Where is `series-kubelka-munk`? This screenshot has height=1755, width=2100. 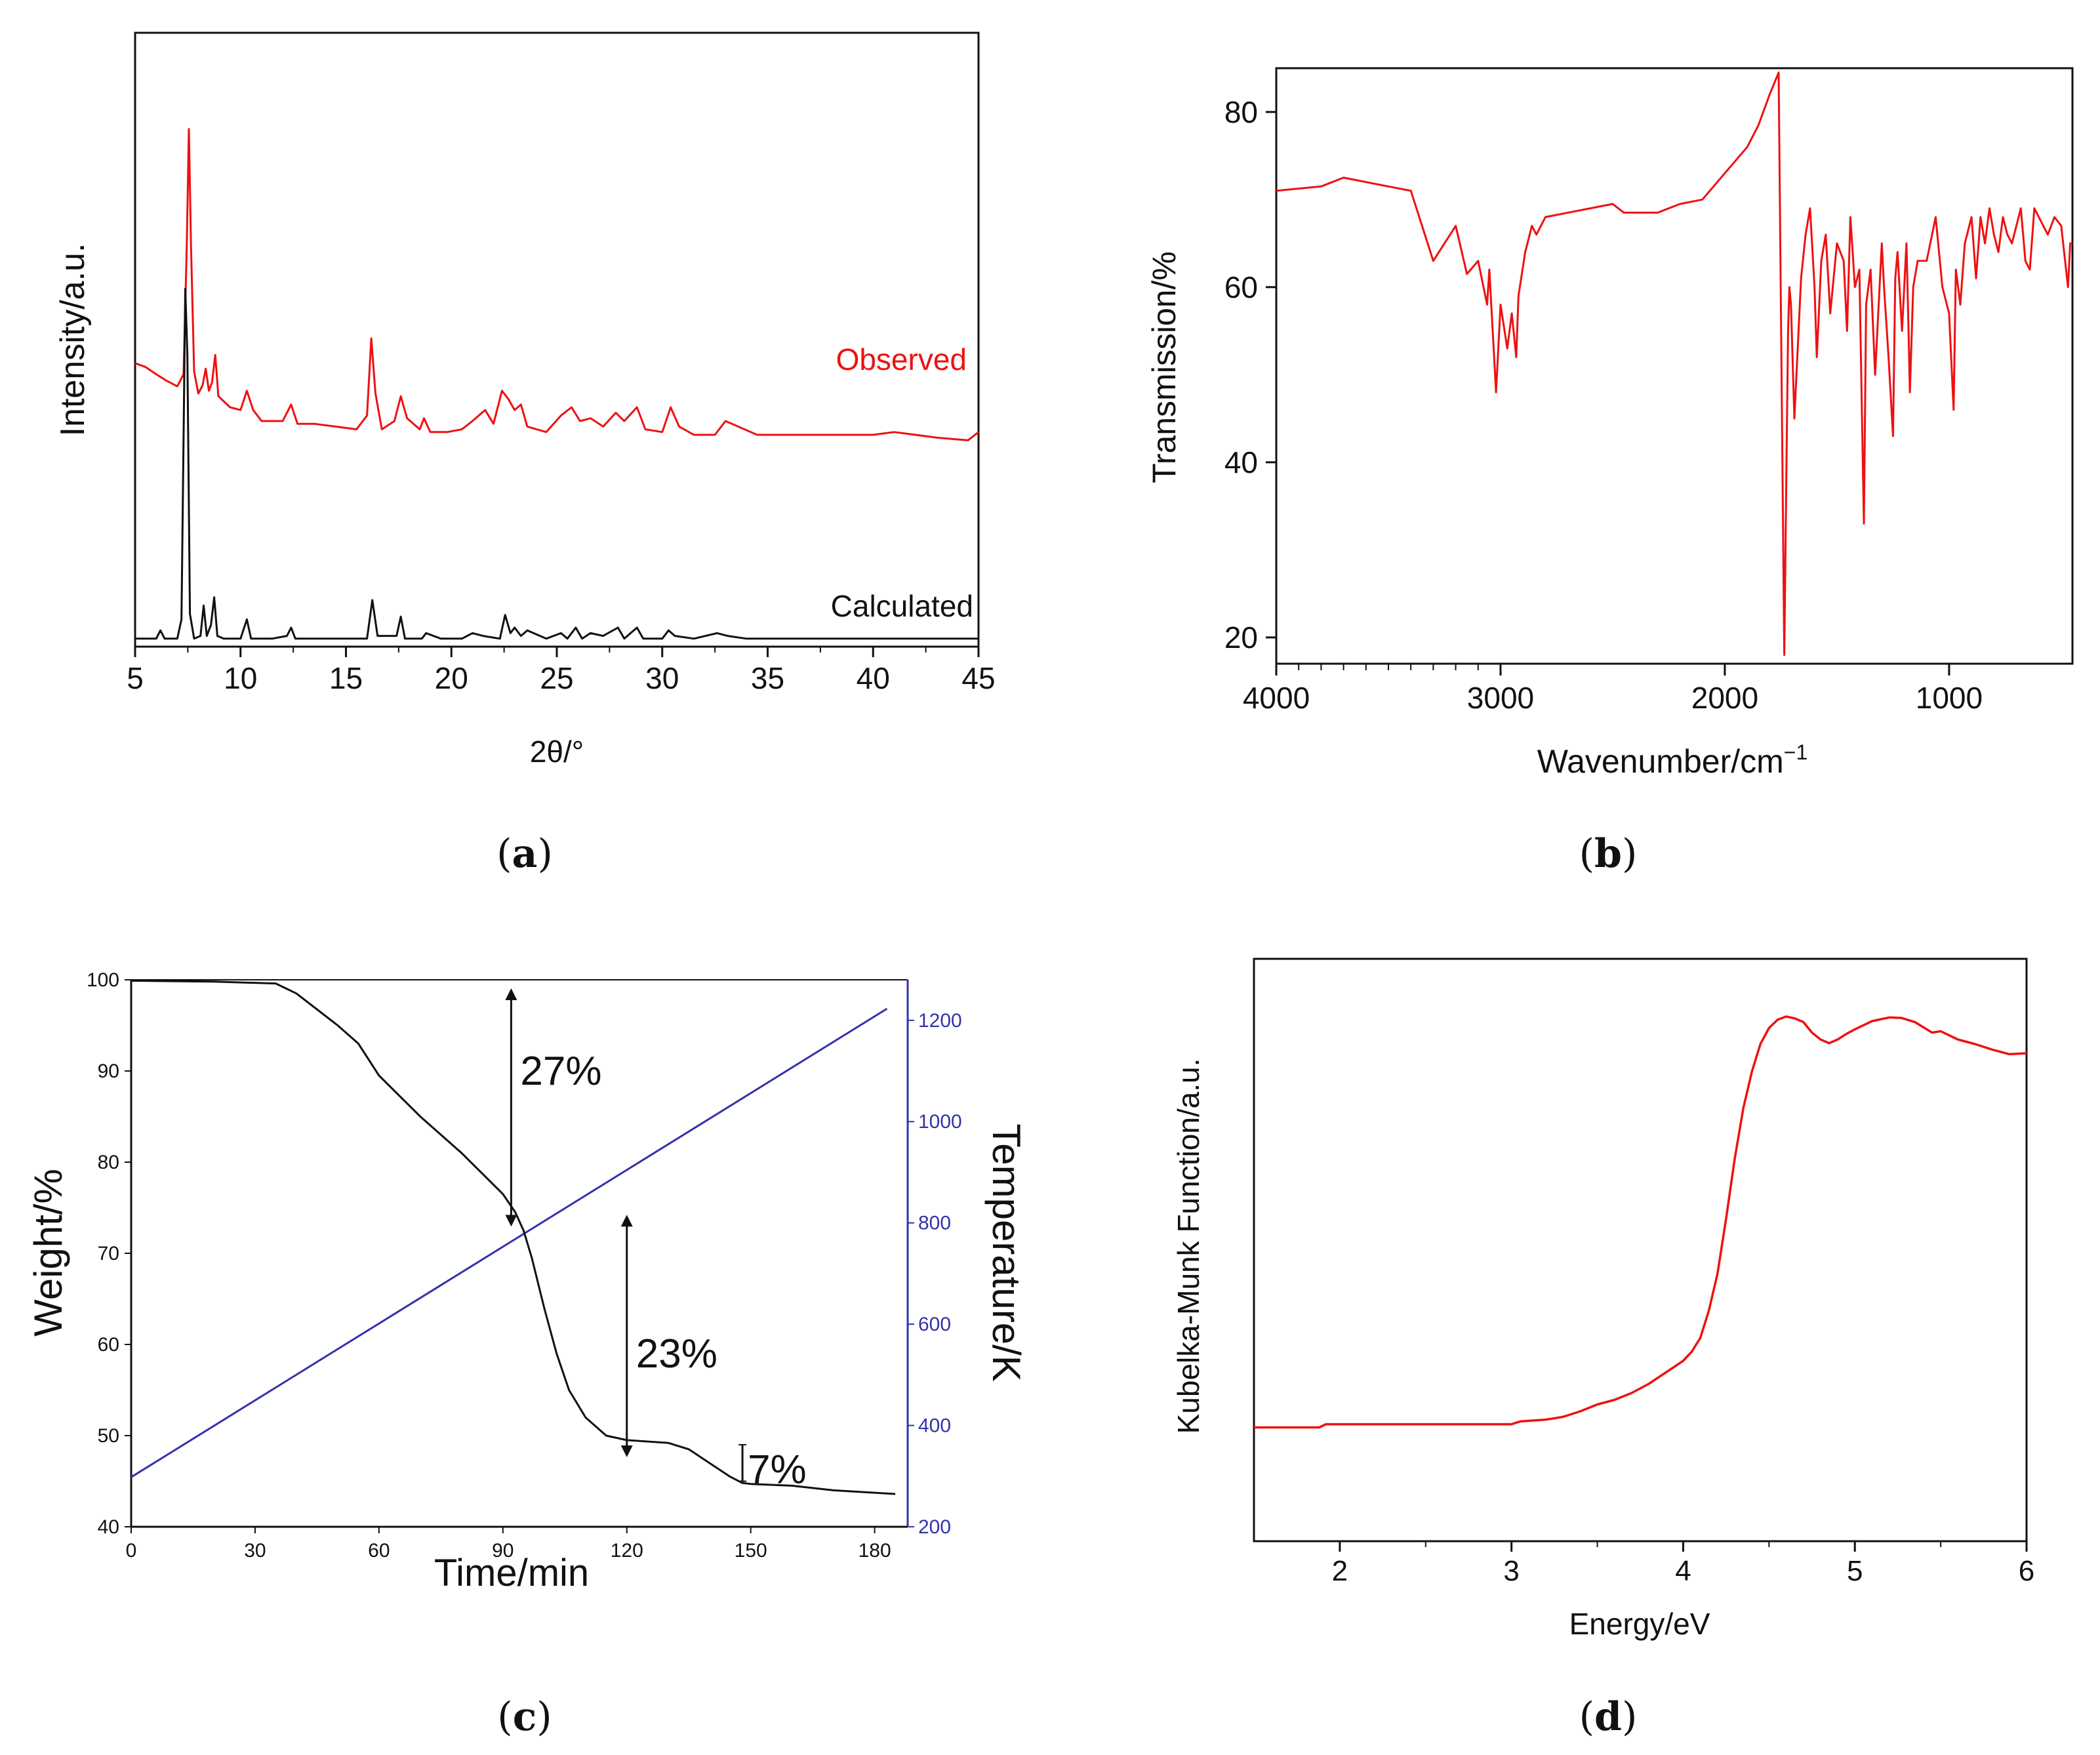 series-kubelka-munk is located at coordinates (1640, 1222).